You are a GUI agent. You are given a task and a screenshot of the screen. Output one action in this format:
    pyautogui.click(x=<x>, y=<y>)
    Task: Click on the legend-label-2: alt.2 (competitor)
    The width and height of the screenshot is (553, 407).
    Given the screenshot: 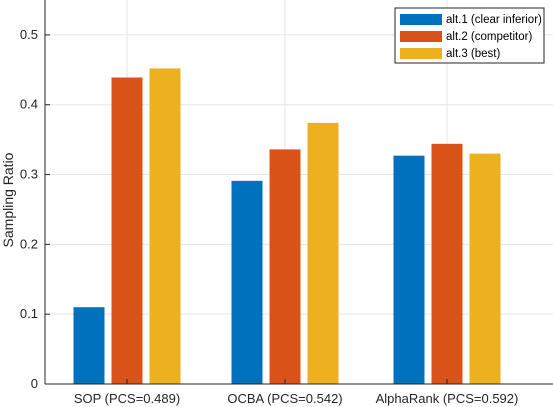 What is the action you would take?
    pyautogui.click(x=489, y=37)
    